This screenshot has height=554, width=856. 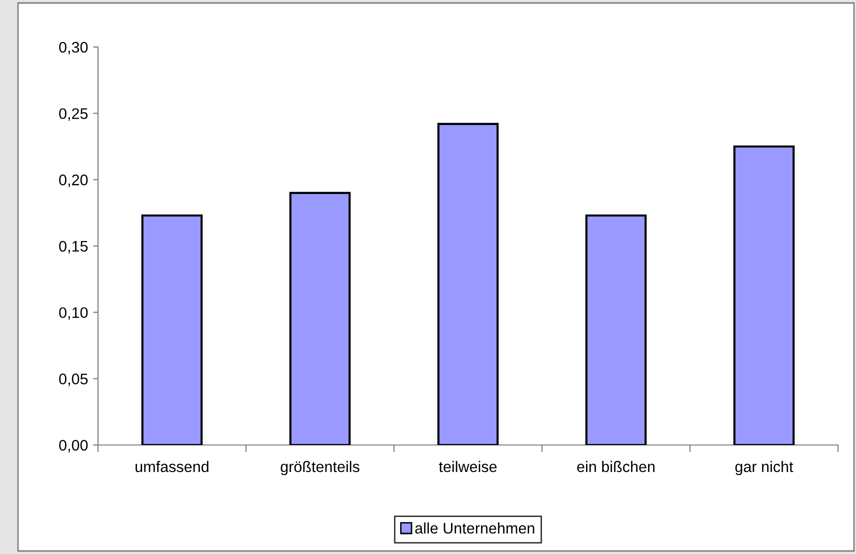 I want to click on y-tick-label: 0,30, so click(x=73, y=48).